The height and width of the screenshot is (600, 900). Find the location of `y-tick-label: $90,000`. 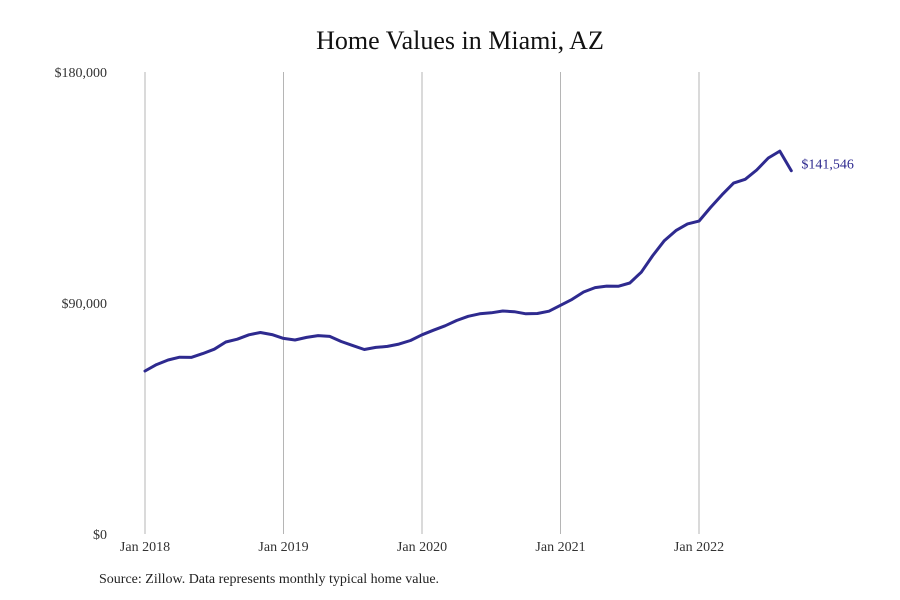

y-tick-label: $90,000 is located at coordinates (85, 304).